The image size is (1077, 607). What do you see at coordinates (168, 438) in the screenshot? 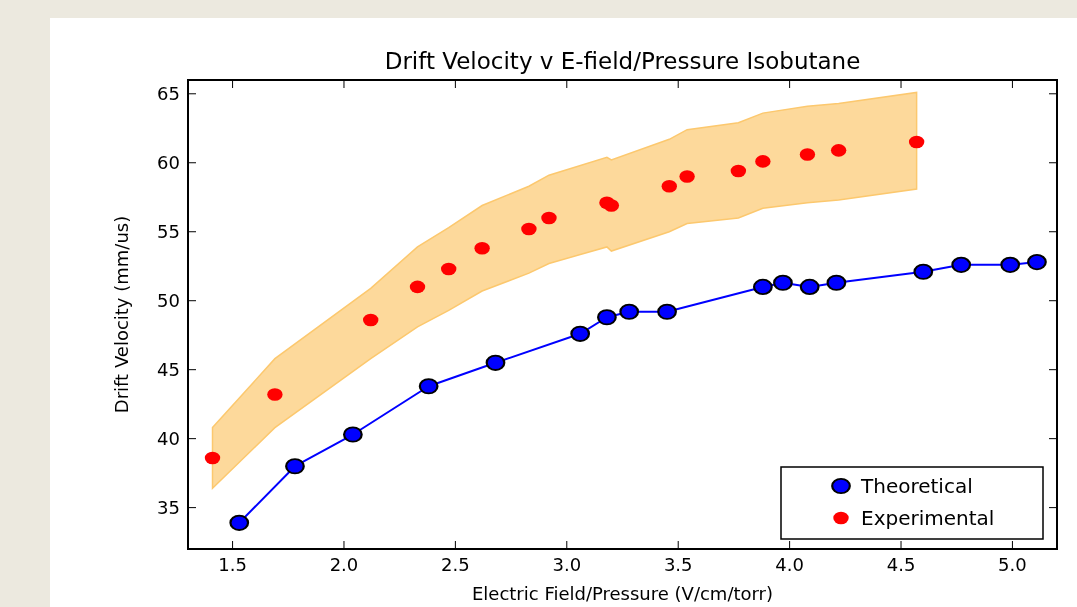
I see `y-tick-label: 40` at bounding box center [168, 438].